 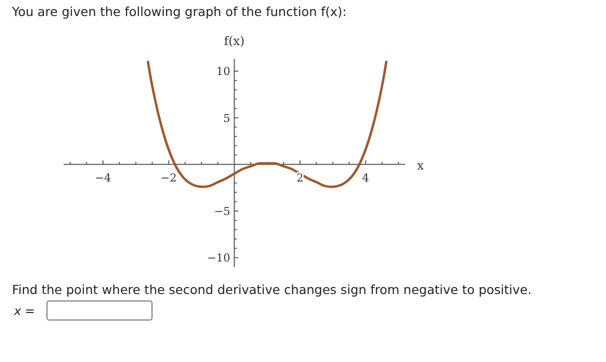 What do you see at coordinates (103, 177) in the screenshot?
I see `x-tick-label: −4` at bounding box center [103, 177].